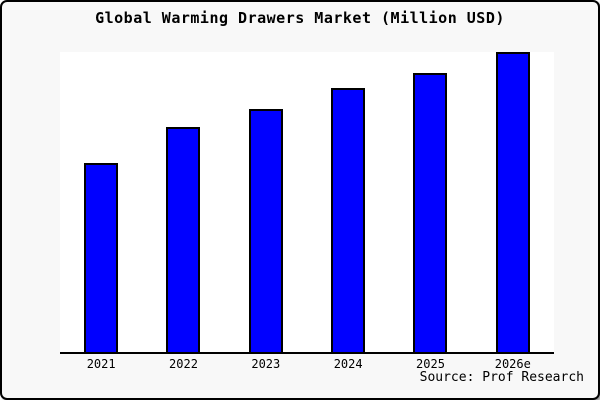 Image resolution: width=600 pixels, height=400 pixels. Describe the element at coordinates (430, 364) in the screenshot. I see `x-tick-label-2025: 2025` at that location.